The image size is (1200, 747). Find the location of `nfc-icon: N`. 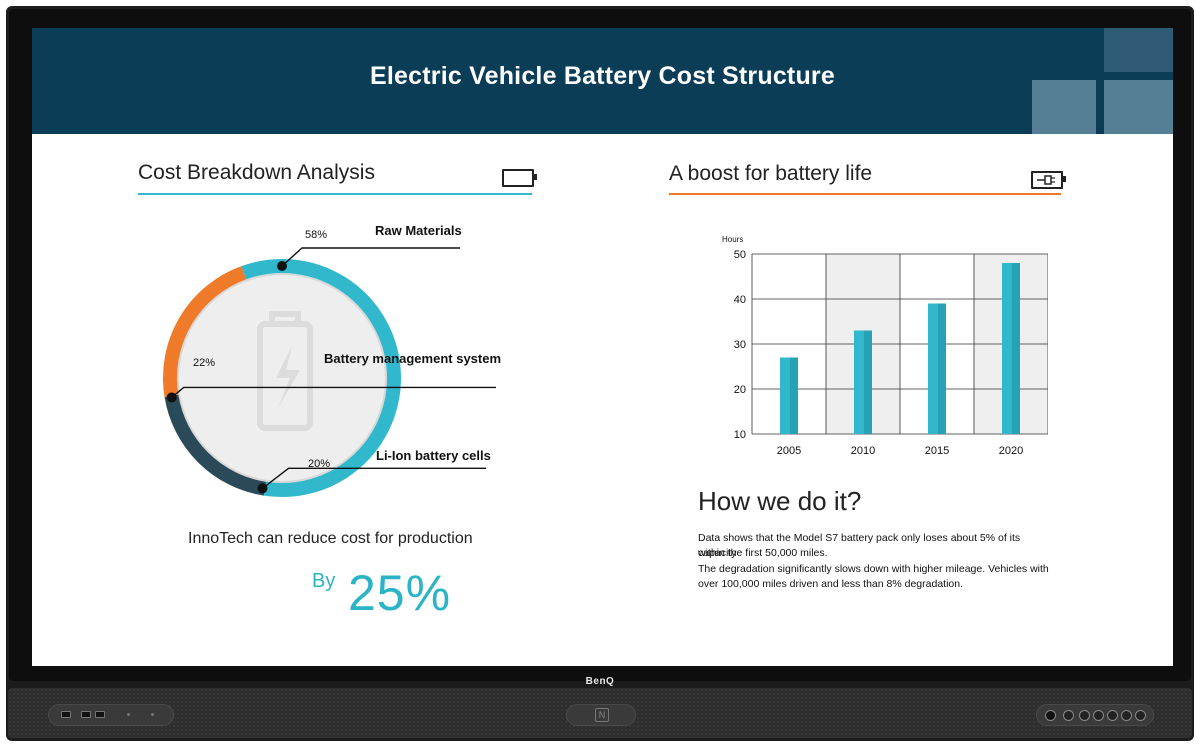

nfc-icon: N is located at coordinates (602, 715).